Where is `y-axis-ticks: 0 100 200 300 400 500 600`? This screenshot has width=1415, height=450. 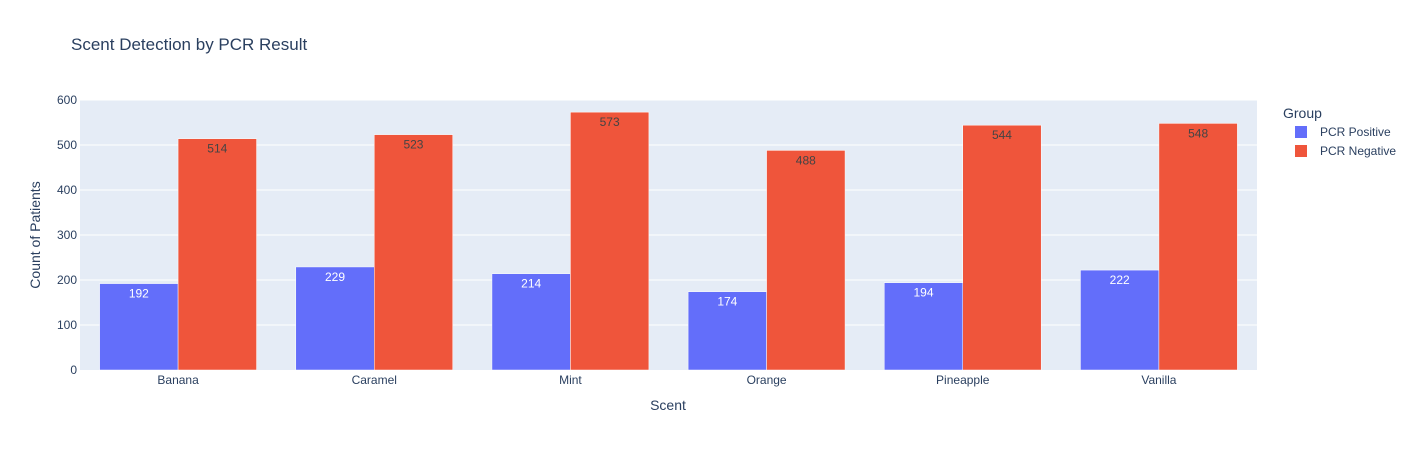
y-axis-ticks: 0 100 200 300 400 500 600 is located at coordinates (67, 235).